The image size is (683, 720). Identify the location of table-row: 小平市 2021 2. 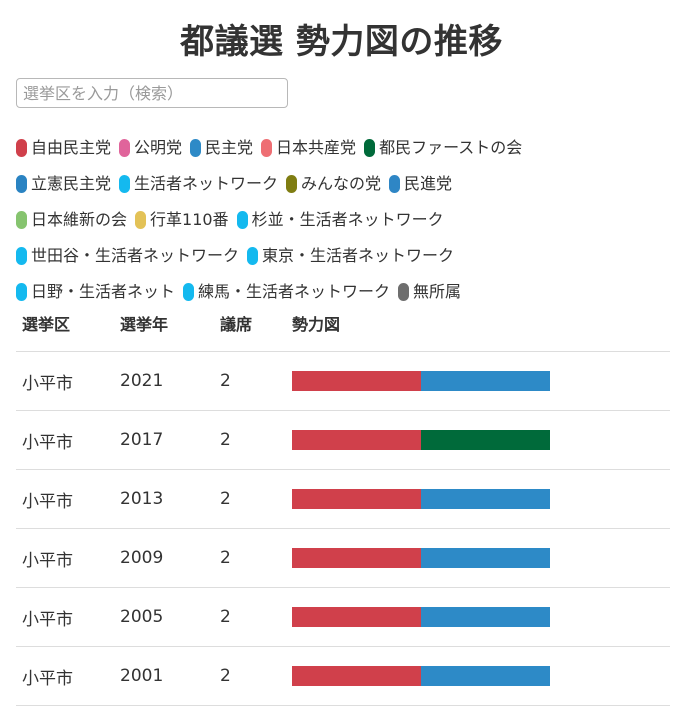
(343, 381).